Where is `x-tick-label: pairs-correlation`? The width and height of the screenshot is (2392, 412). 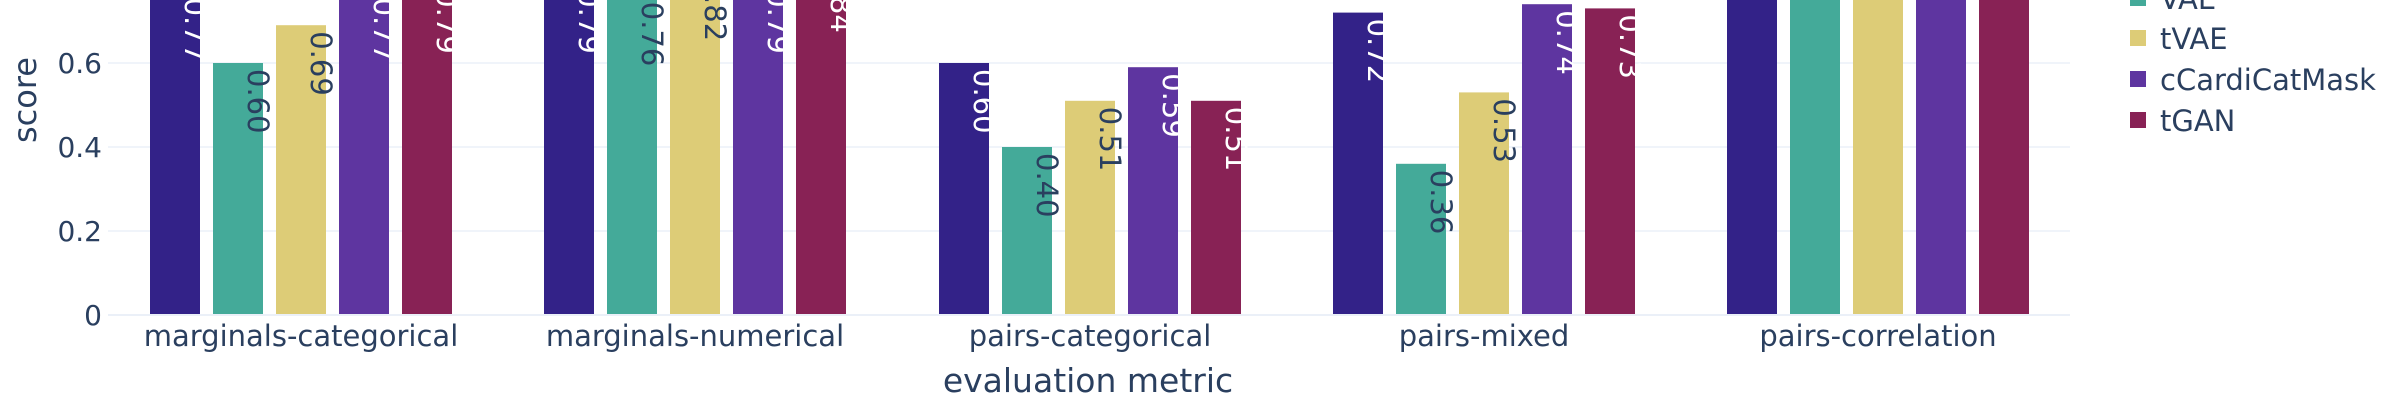
x-tick-label: pairs-correlation is located at coordinates (1877, 336).